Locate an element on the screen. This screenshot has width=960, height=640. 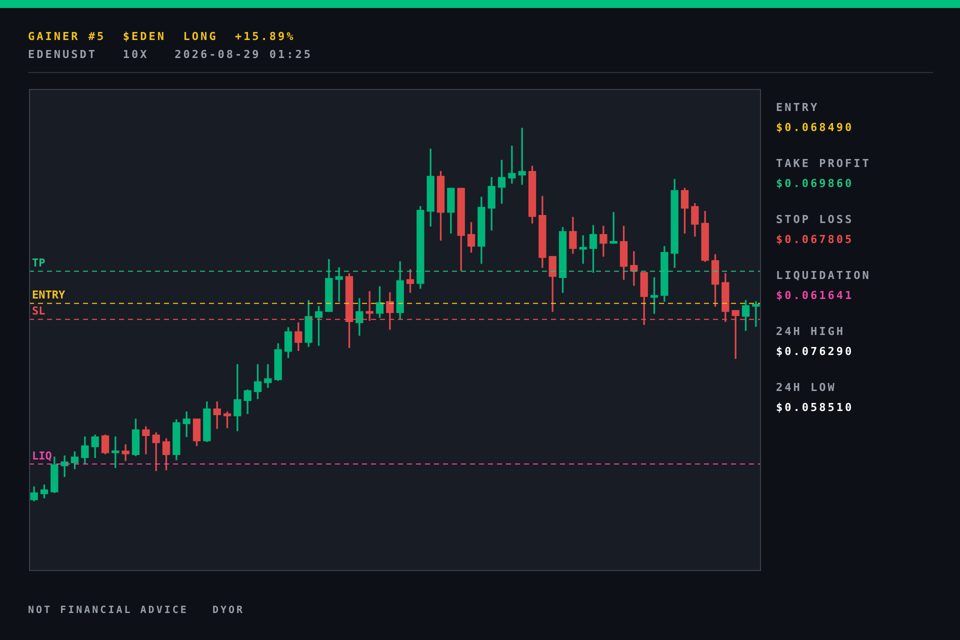
text: $0.061641 is located at coordinates (815, 296).